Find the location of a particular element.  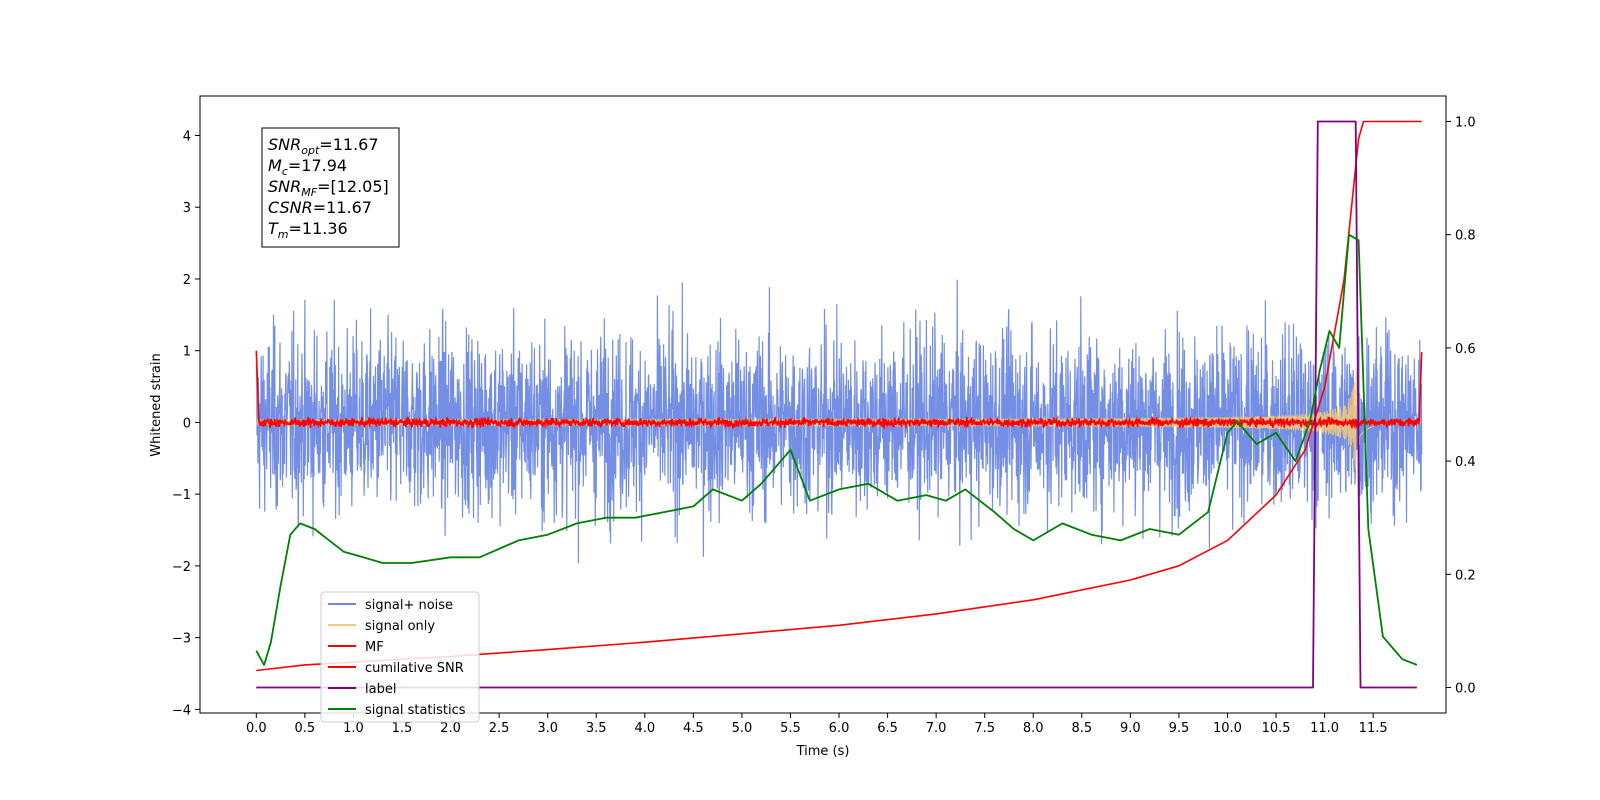

y-tick-label: −2 is located at coordinates (181, 567).